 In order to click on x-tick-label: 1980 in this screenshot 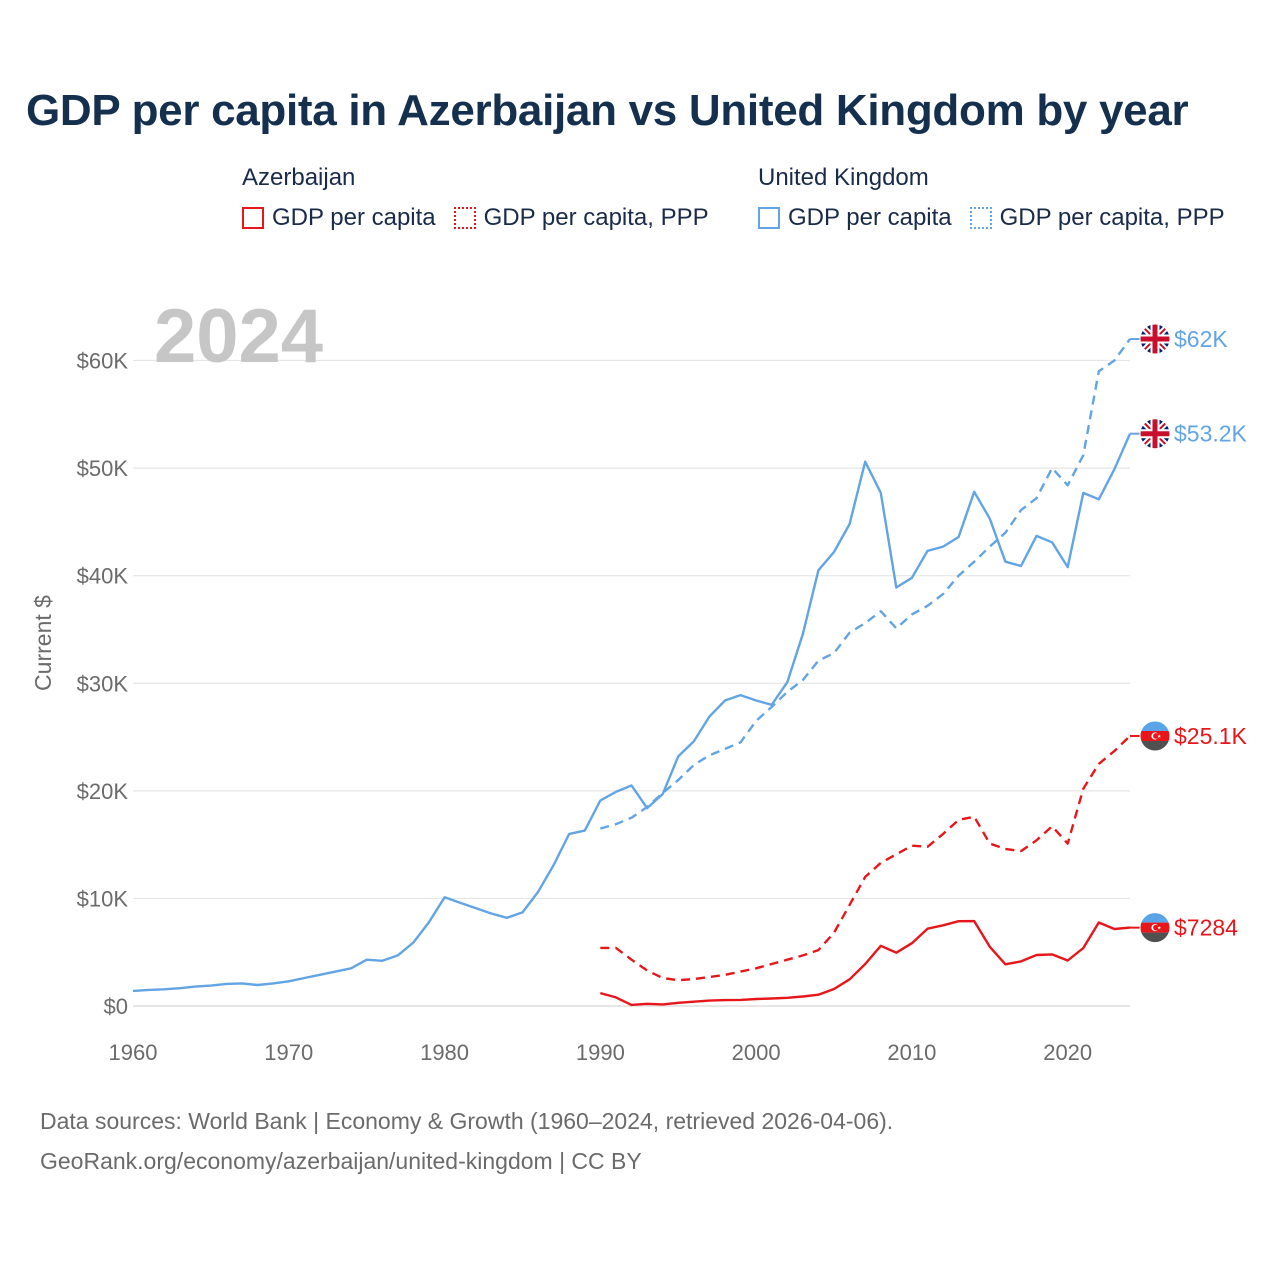, I will do `click(444, 1052)`.